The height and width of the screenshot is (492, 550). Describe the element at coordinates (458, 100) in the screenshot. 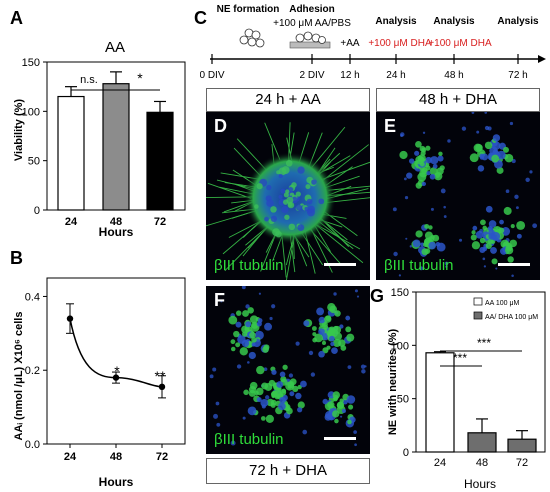

I see `caption-e: 48 h + DHA` at that location.